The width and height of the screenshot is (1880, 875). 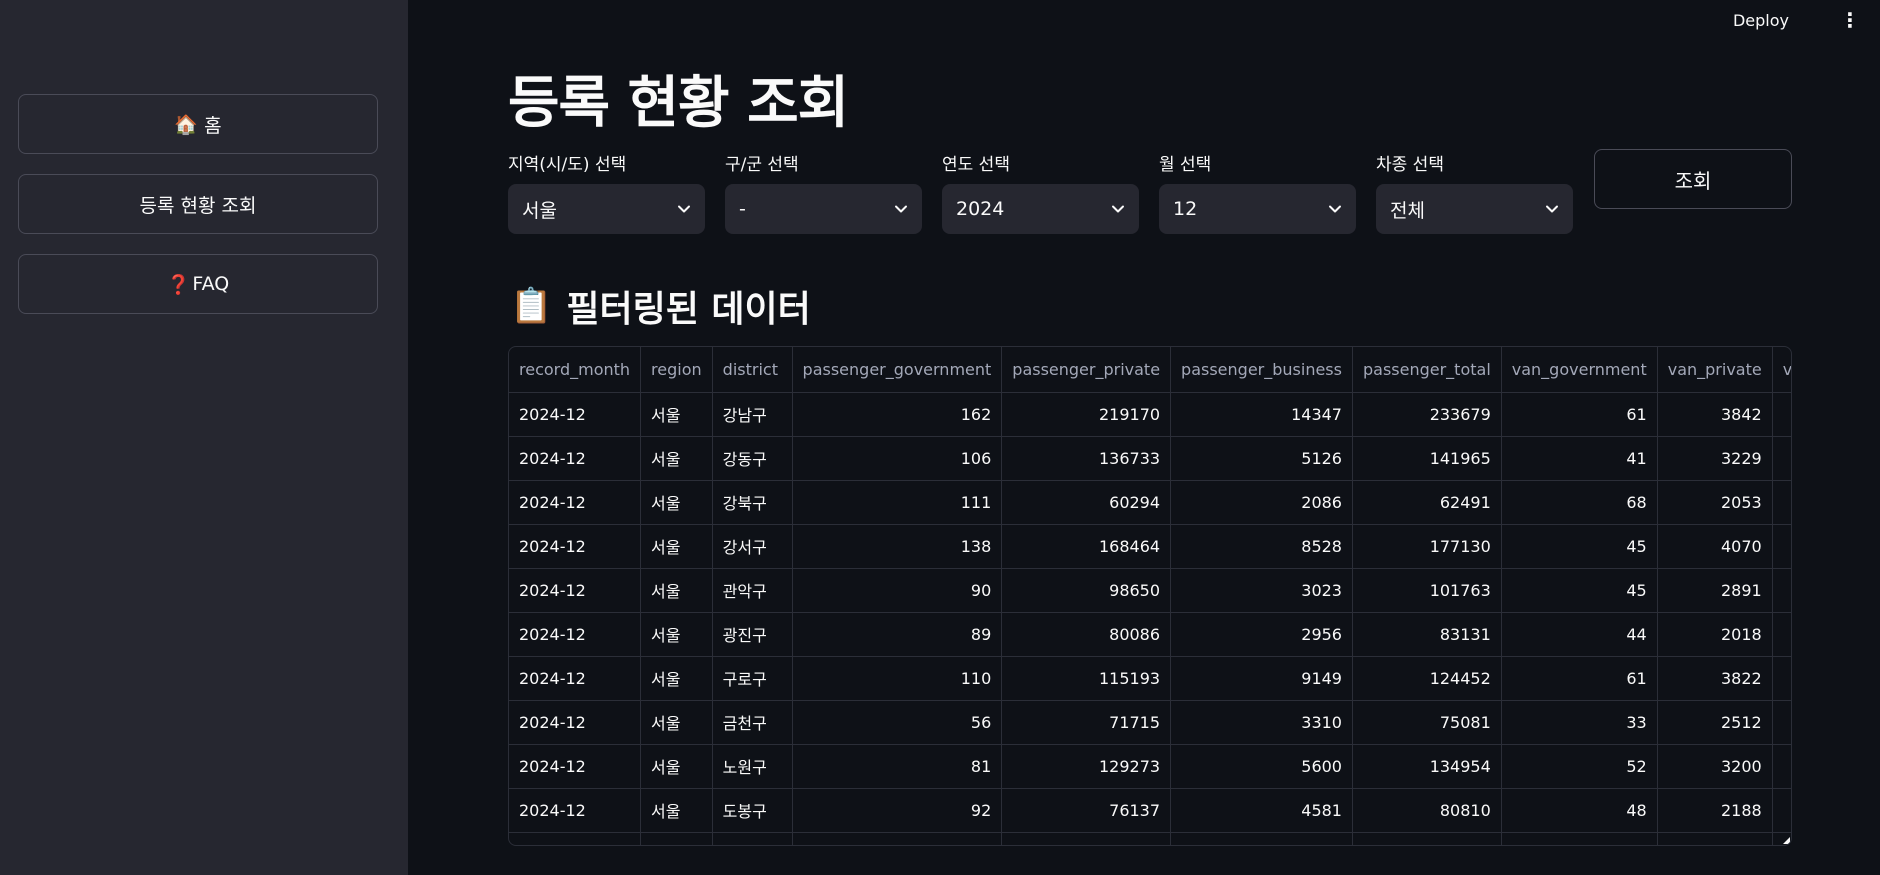 I want to click on query-button: 조회, so click(x=1693, y=179).